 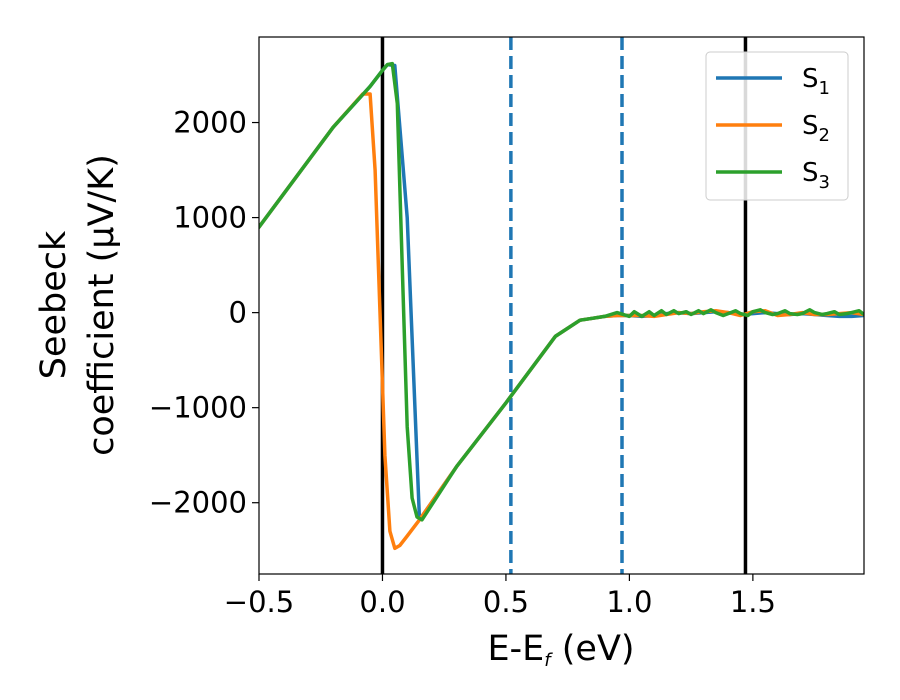 What do you see at coordinates (816, 175) in the screenshot?
I see `legend-label-s3: S3` at bounding box center [816, 175].